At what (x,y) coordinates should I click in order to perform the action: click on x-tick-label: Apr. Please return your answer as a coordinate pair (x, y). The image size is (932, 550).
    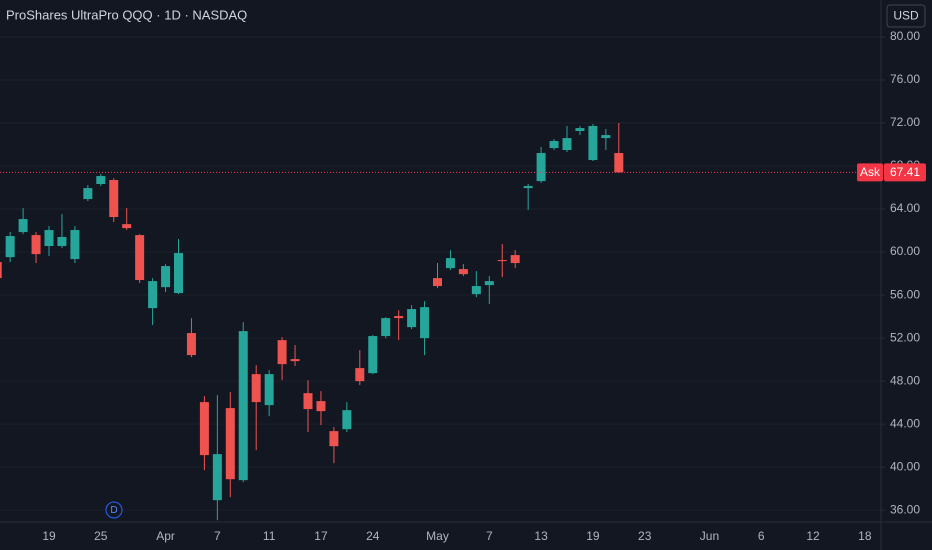
    Looking at the image, I should click on (165, 536).